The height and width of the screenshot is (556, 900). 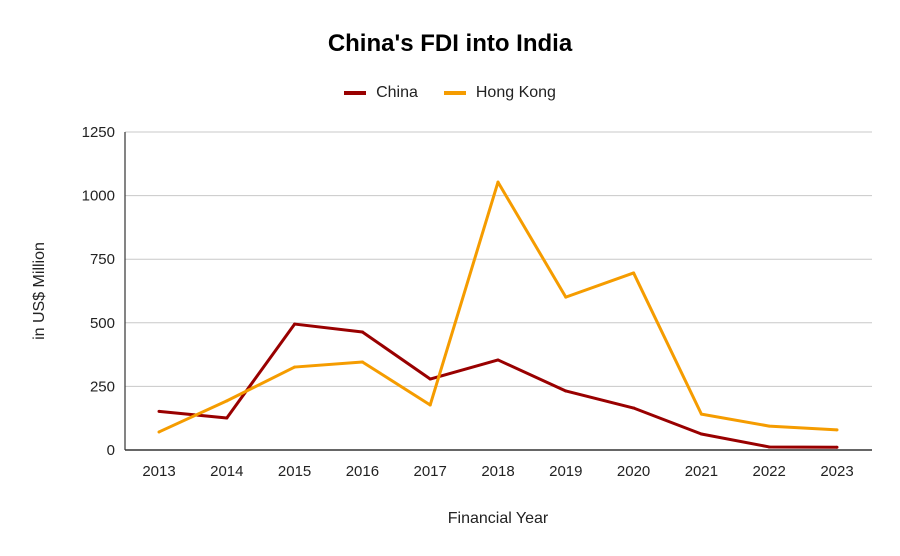 I want to click on x-tick-label: 2021, so click(x=701, y=471).